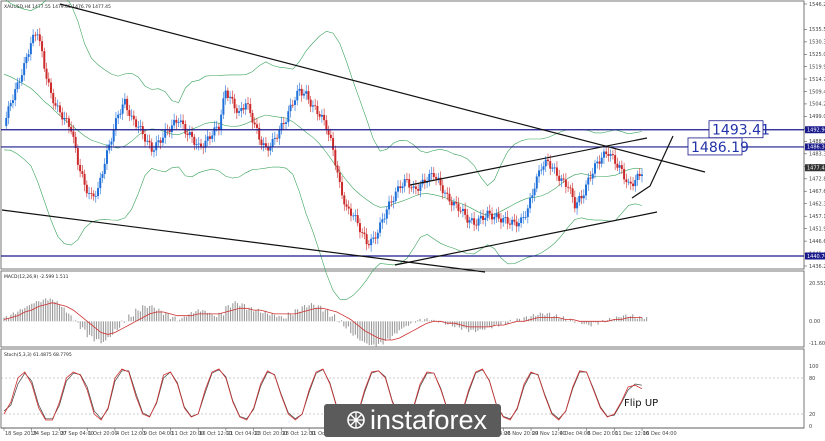  I want to click on price-tick-label: 1519.95, so click(817, 67).